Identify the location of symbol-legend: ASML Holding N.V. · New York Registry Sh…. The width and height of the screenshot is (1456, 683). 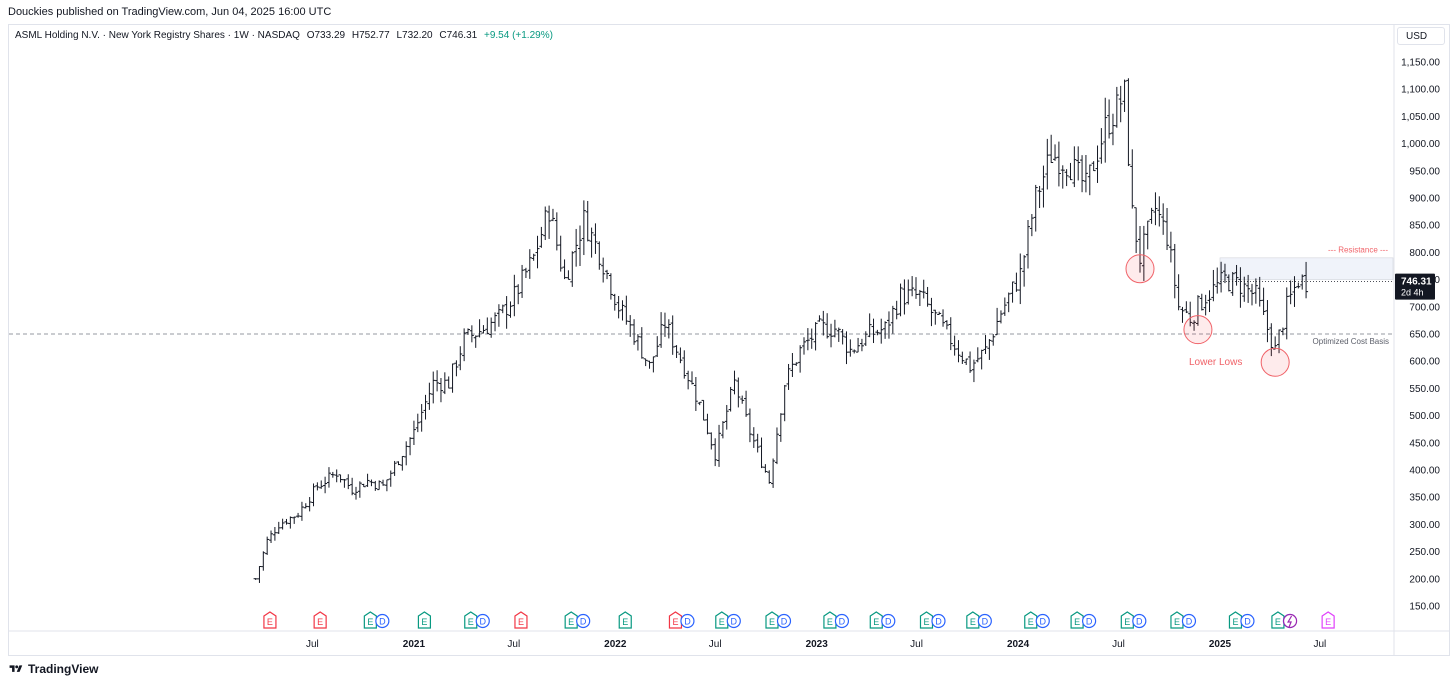
(286, 36).